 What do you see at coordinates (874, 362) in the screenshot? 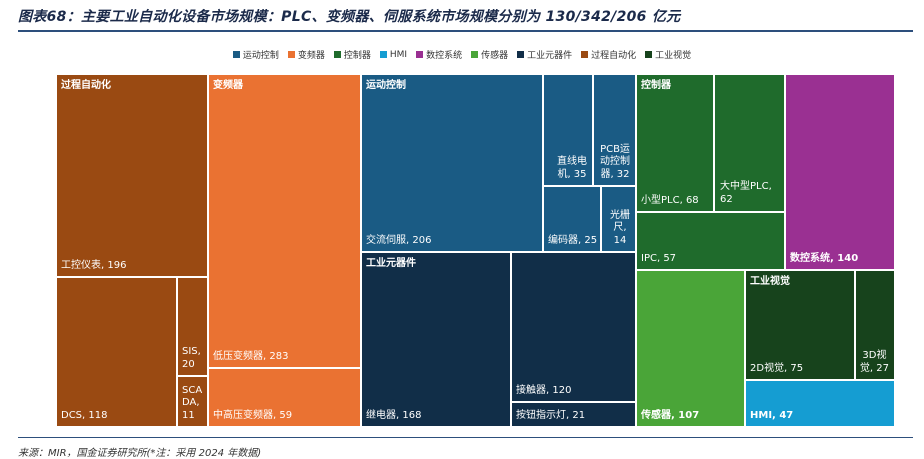
I see `tile-label: 3D视 觉, 27` at bounding box center [874, 362].